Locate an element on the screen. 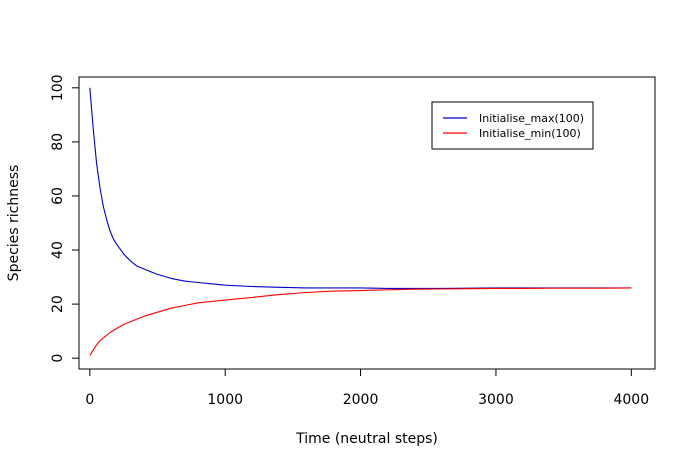 The height and width of the screenshot is (468, 694). x-tick-label: 0 is located at coordinates (89, 400).